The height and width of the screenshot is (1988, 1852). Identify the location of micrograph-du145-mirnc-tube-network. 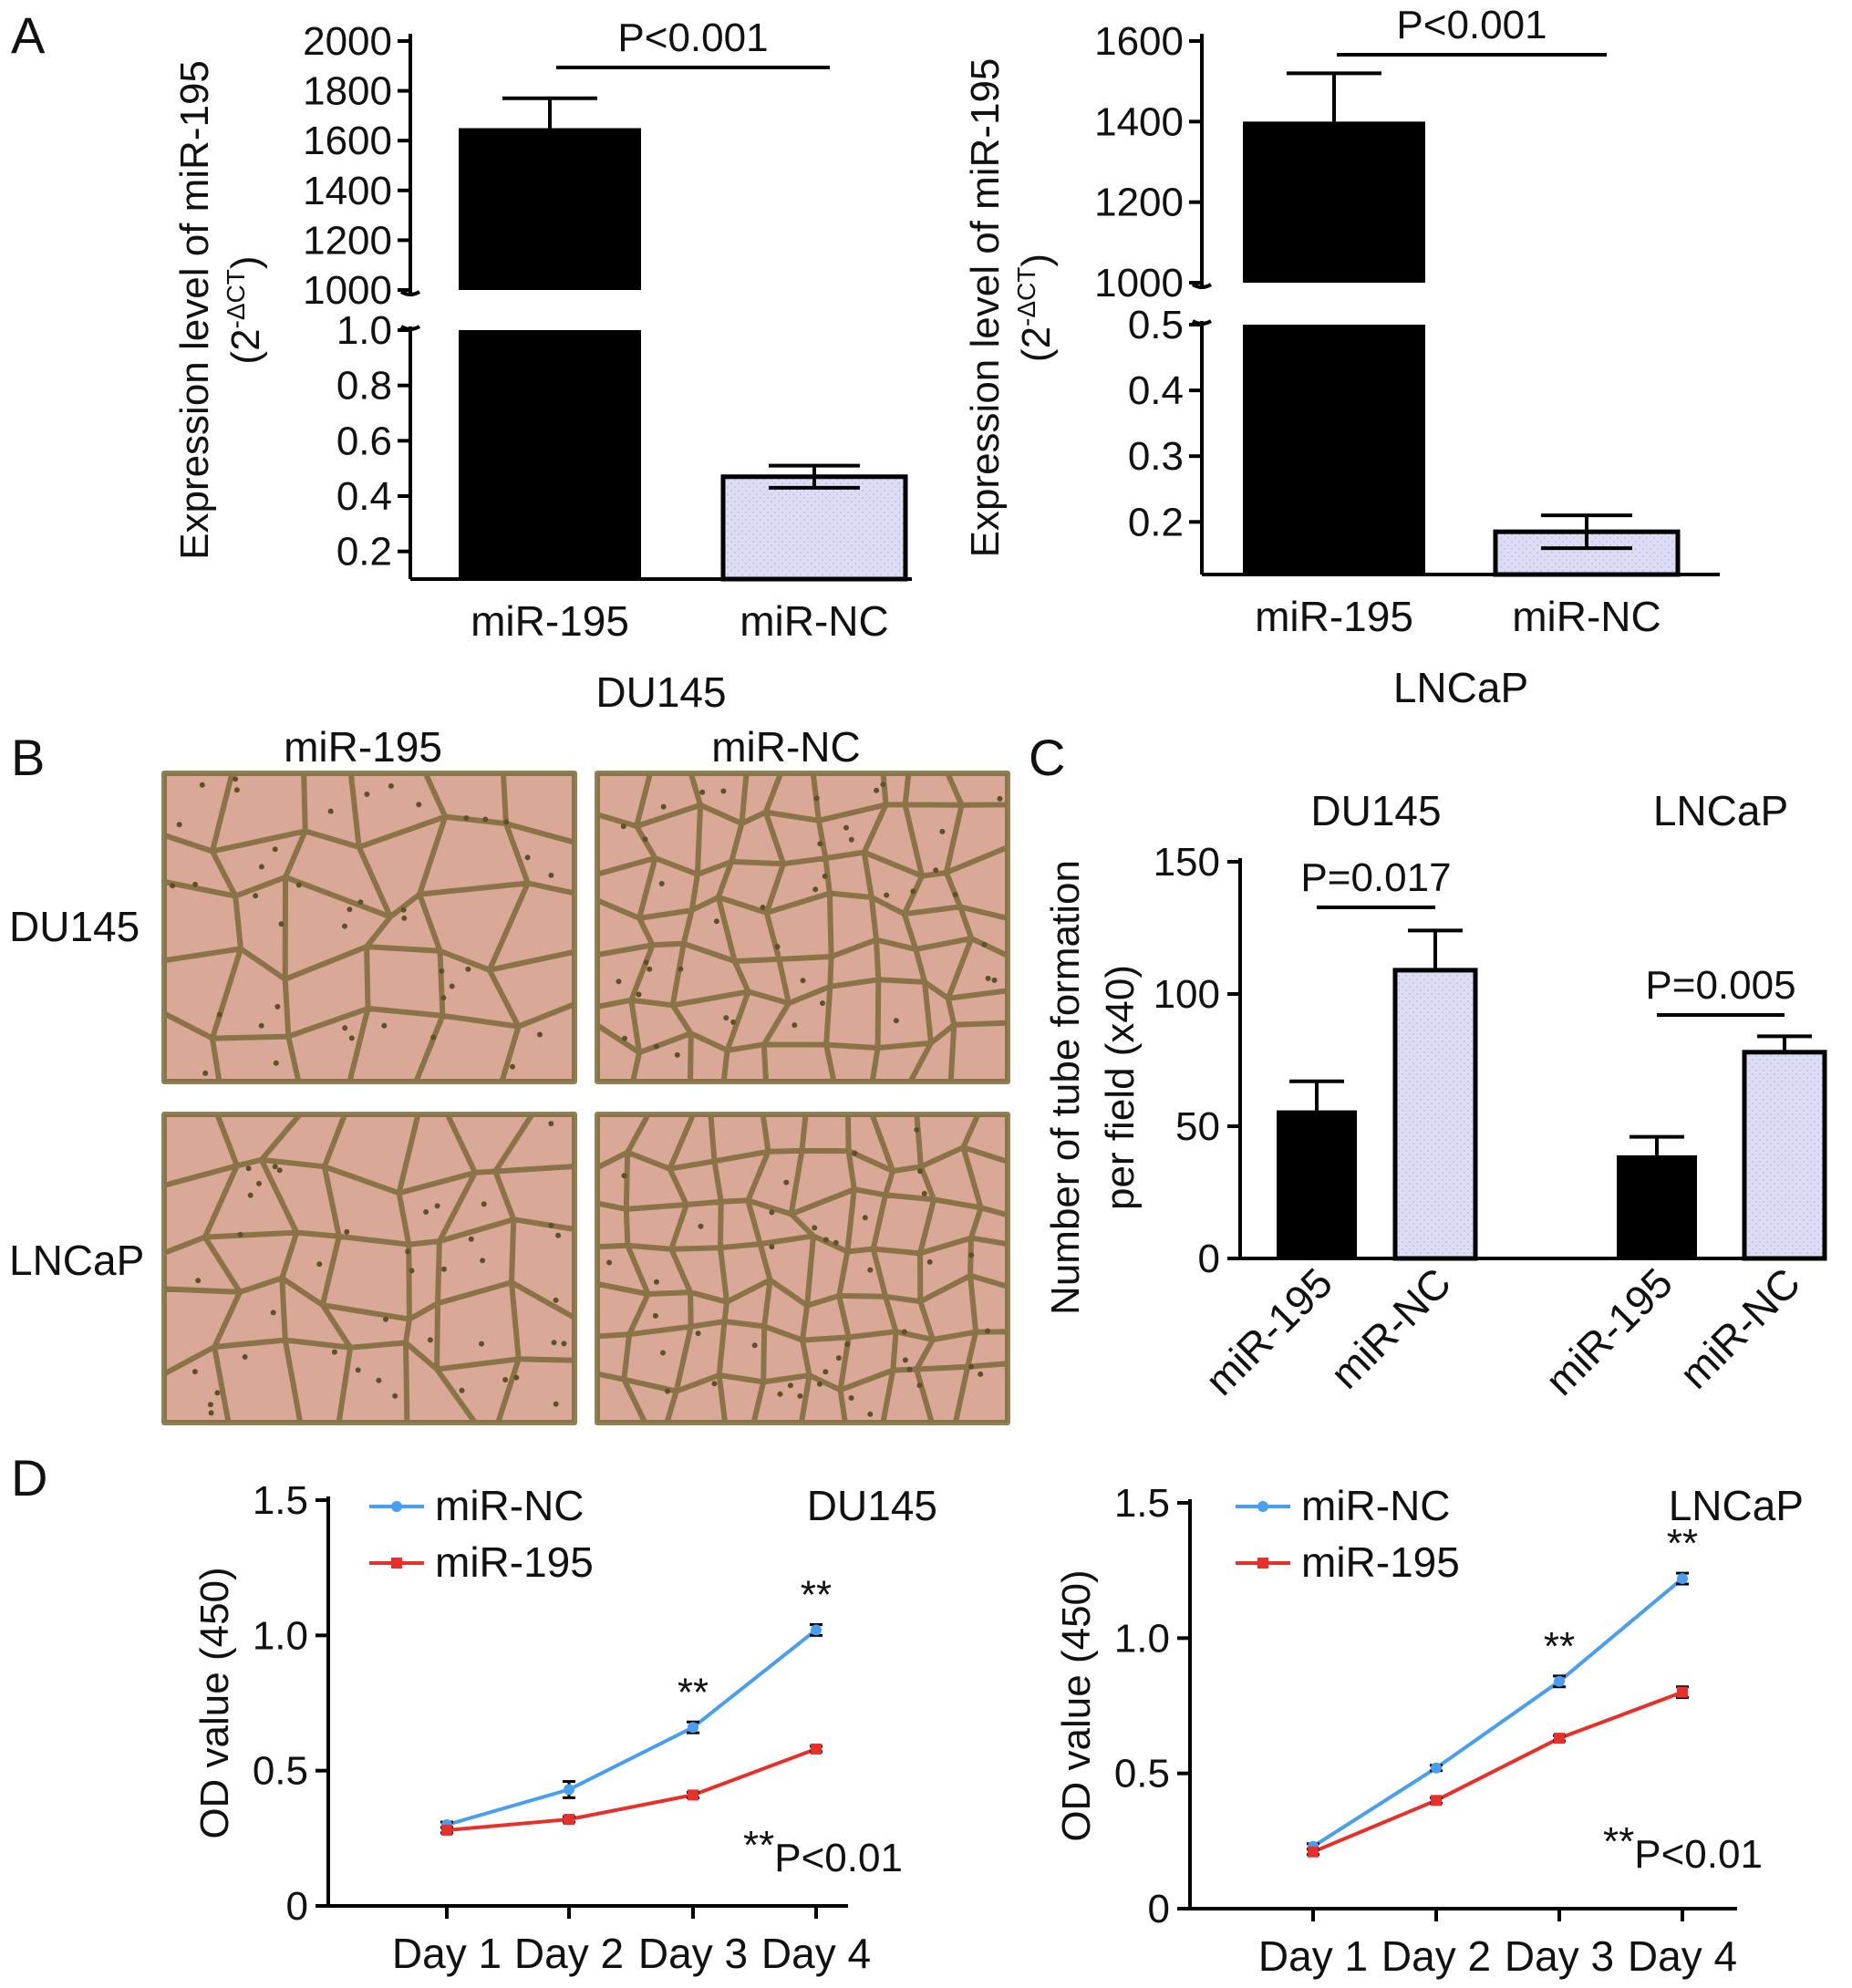
(803, 927).